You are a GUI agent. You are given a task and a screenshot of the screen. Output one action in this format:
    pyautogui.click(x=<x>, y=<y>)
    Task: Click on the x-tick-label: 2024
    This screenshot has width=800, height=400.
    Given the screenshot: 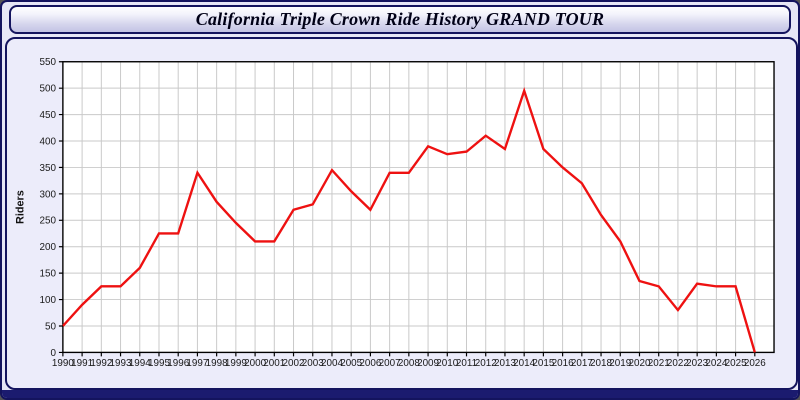 What is the action you would take?
    pyautogui.click(x=716, y=363)
    